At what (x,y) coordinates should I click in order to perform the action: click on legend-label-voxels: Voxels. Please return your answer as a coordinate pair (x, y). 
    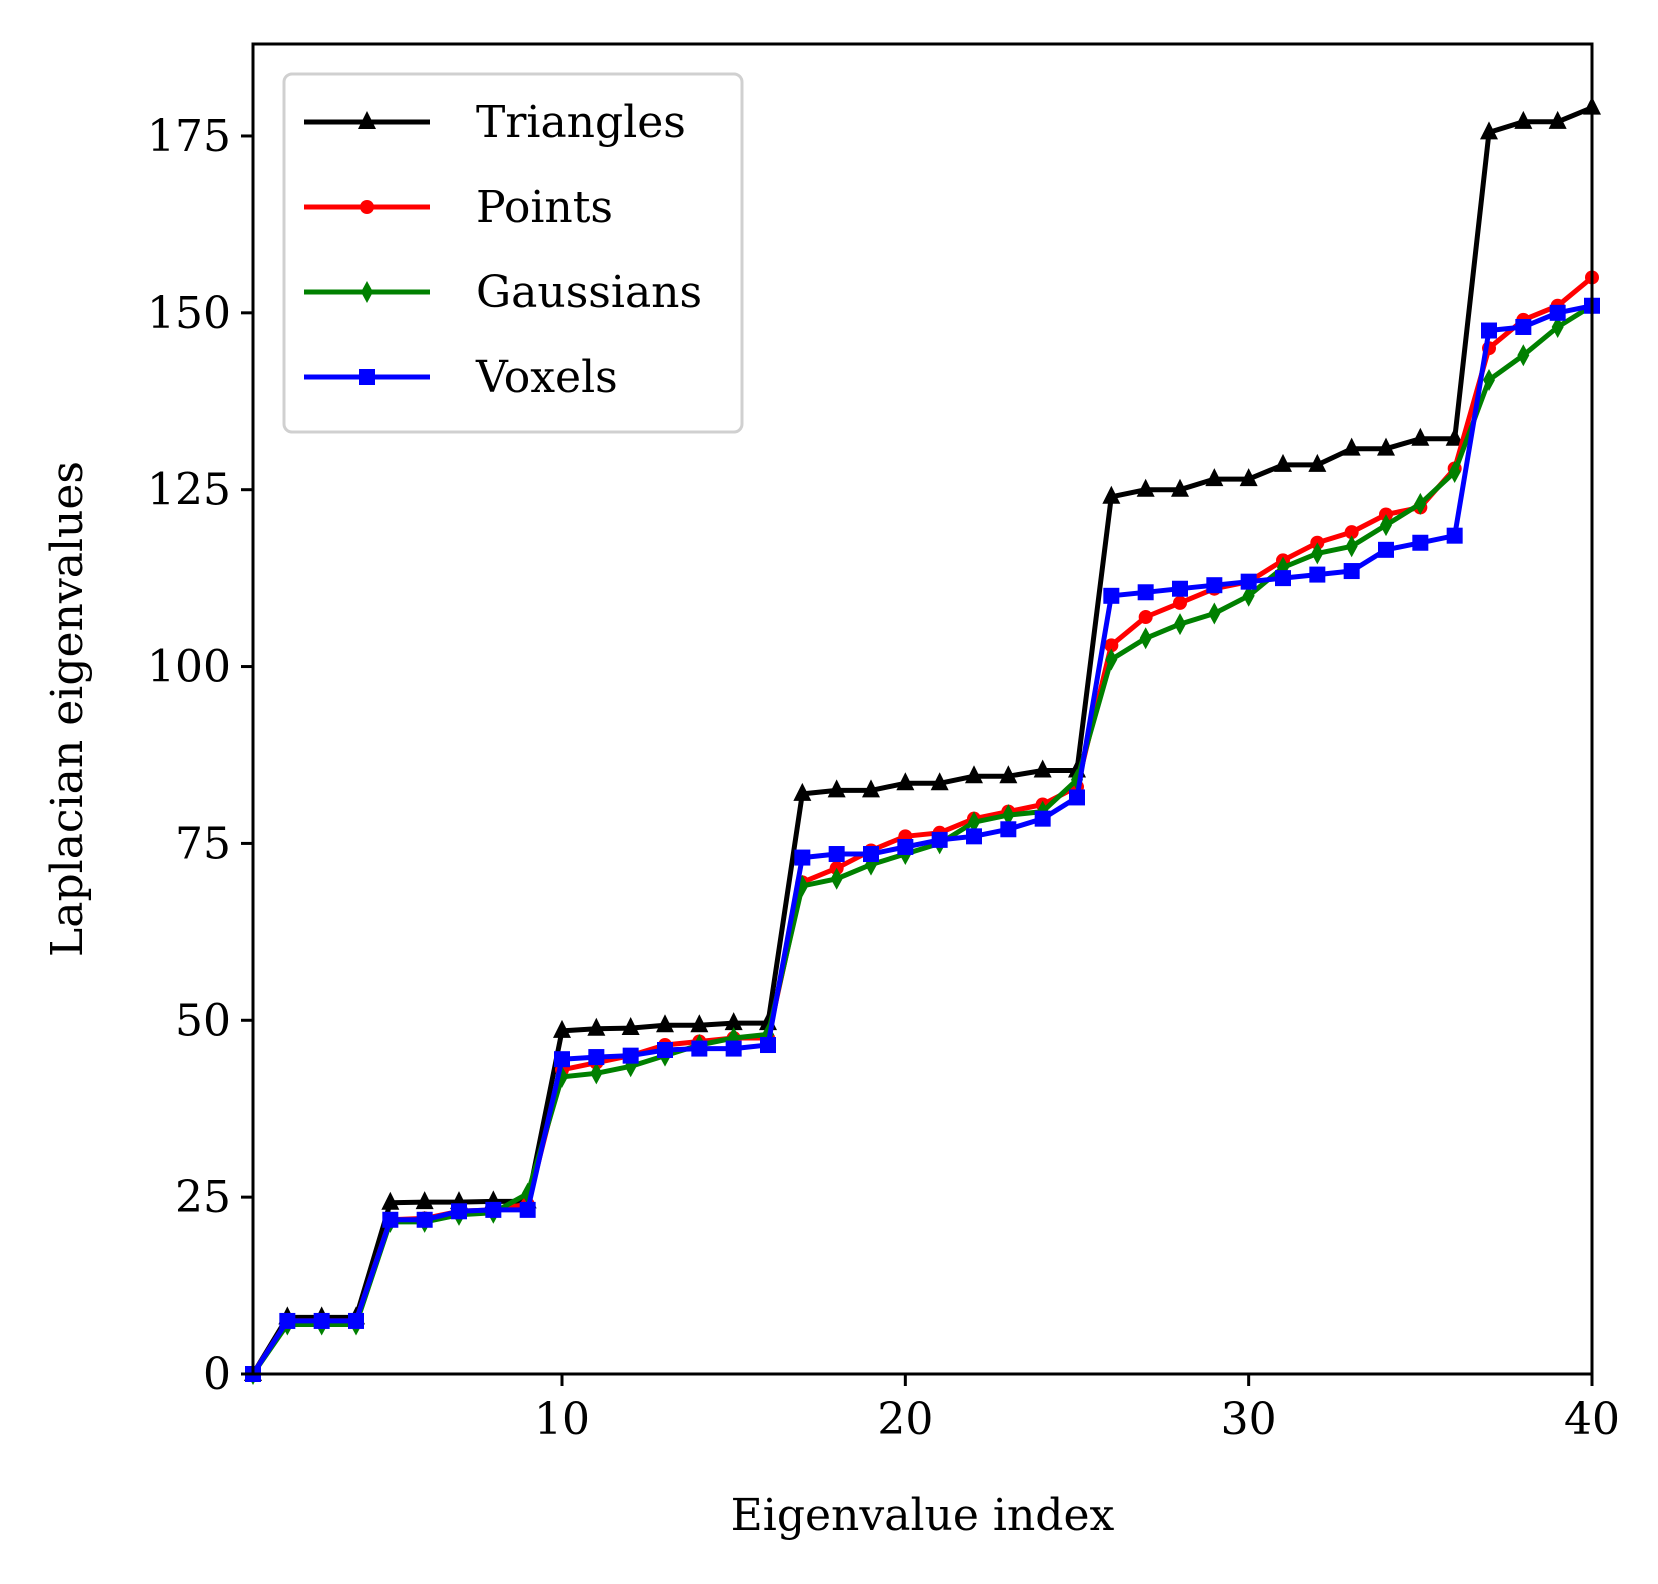
    Looking at the image, I should click on (546, 377).